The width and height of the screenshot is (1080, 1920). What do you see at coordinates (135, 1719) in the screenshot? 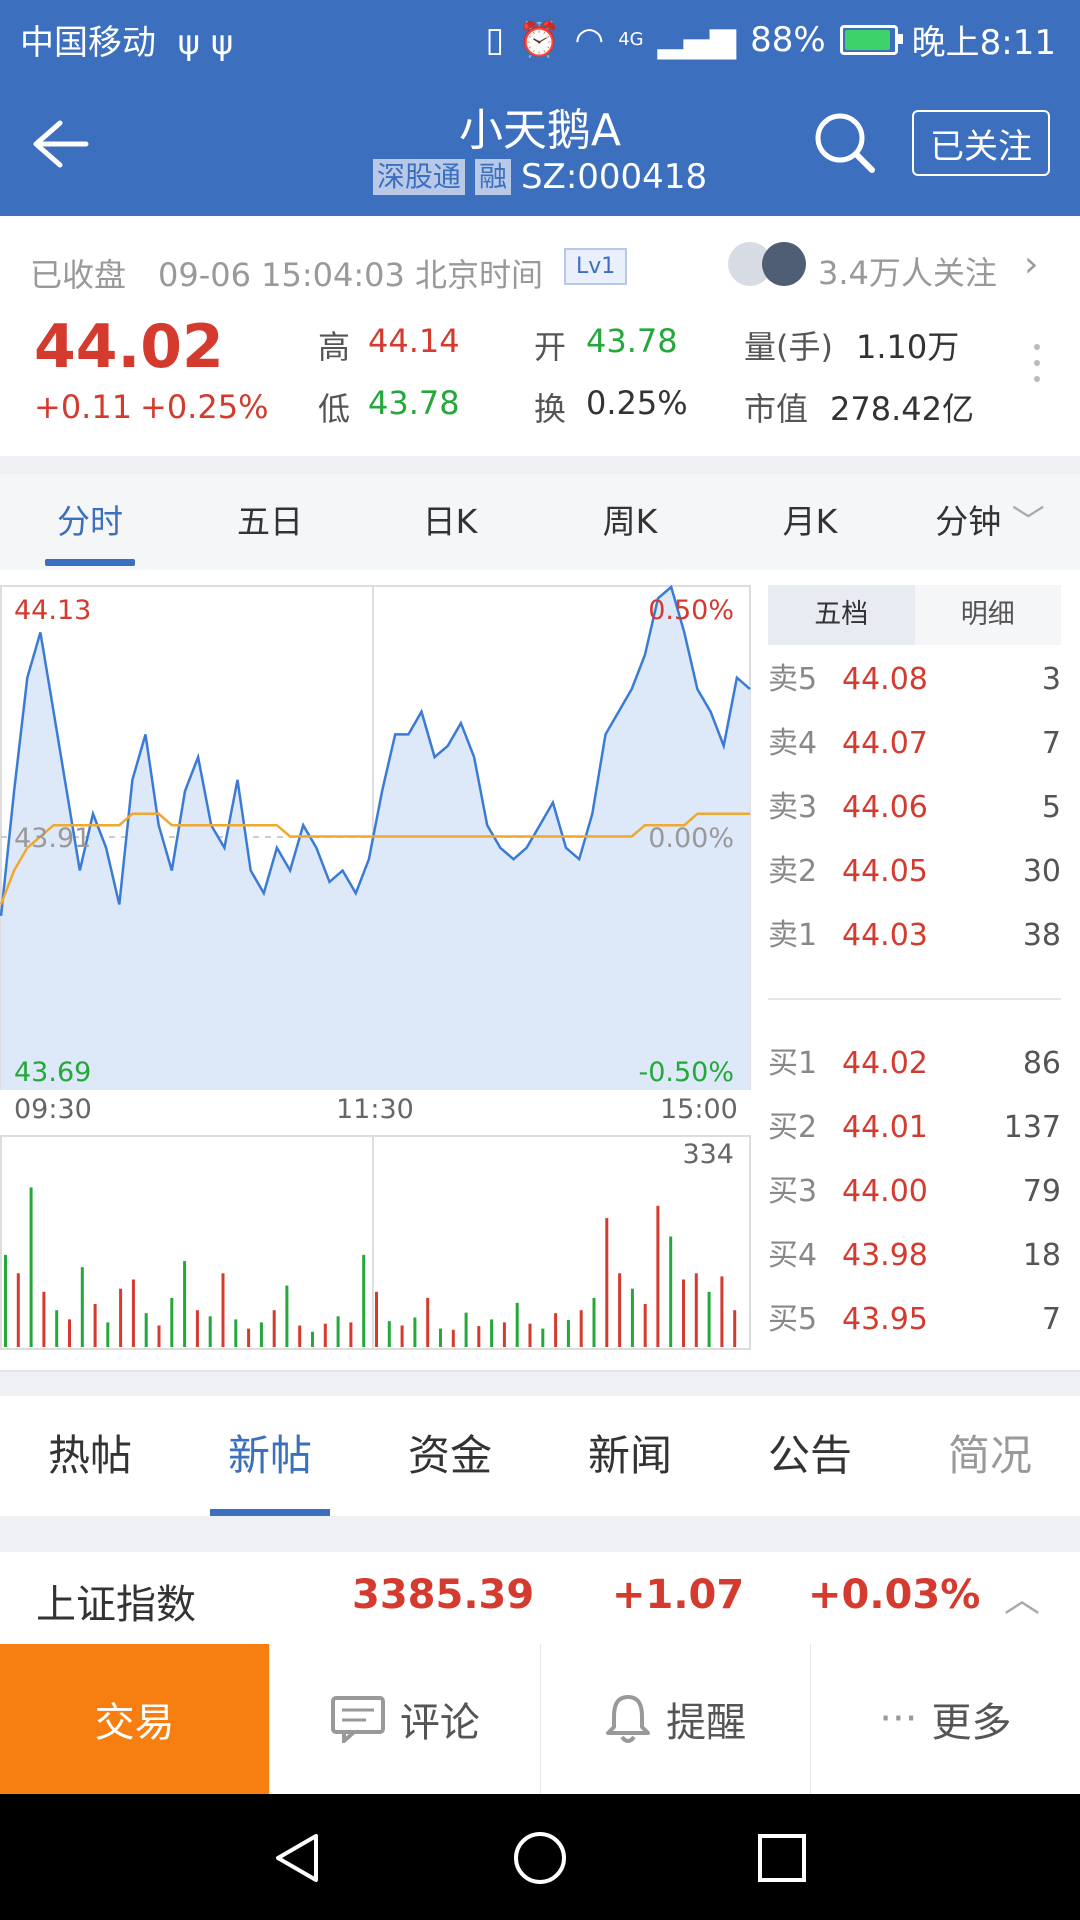
I see `trade-button: 交易` at bounding box center [135, 1719].